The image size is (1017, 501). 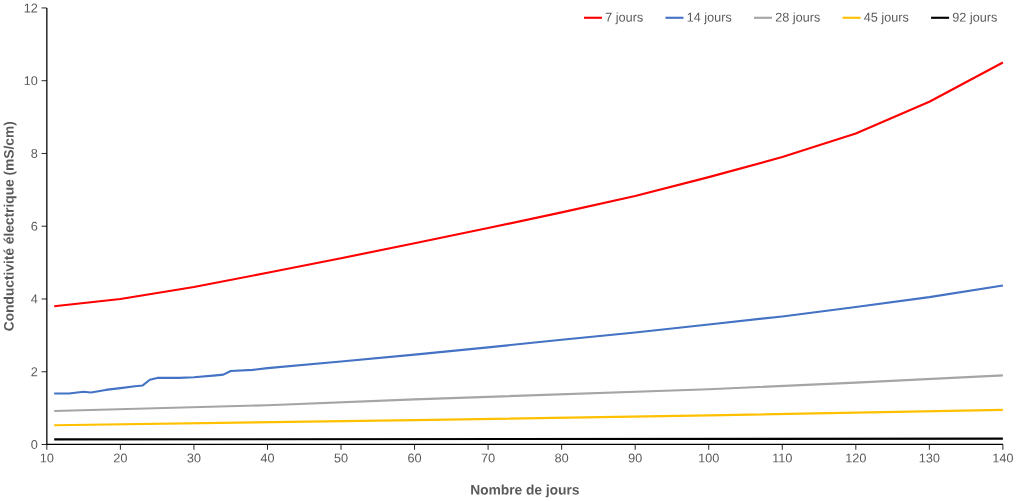 What do you see at coordinates (488, 458) in the screenshot?
I see `x-tick-label: 70` at bounding box center [488, 458].